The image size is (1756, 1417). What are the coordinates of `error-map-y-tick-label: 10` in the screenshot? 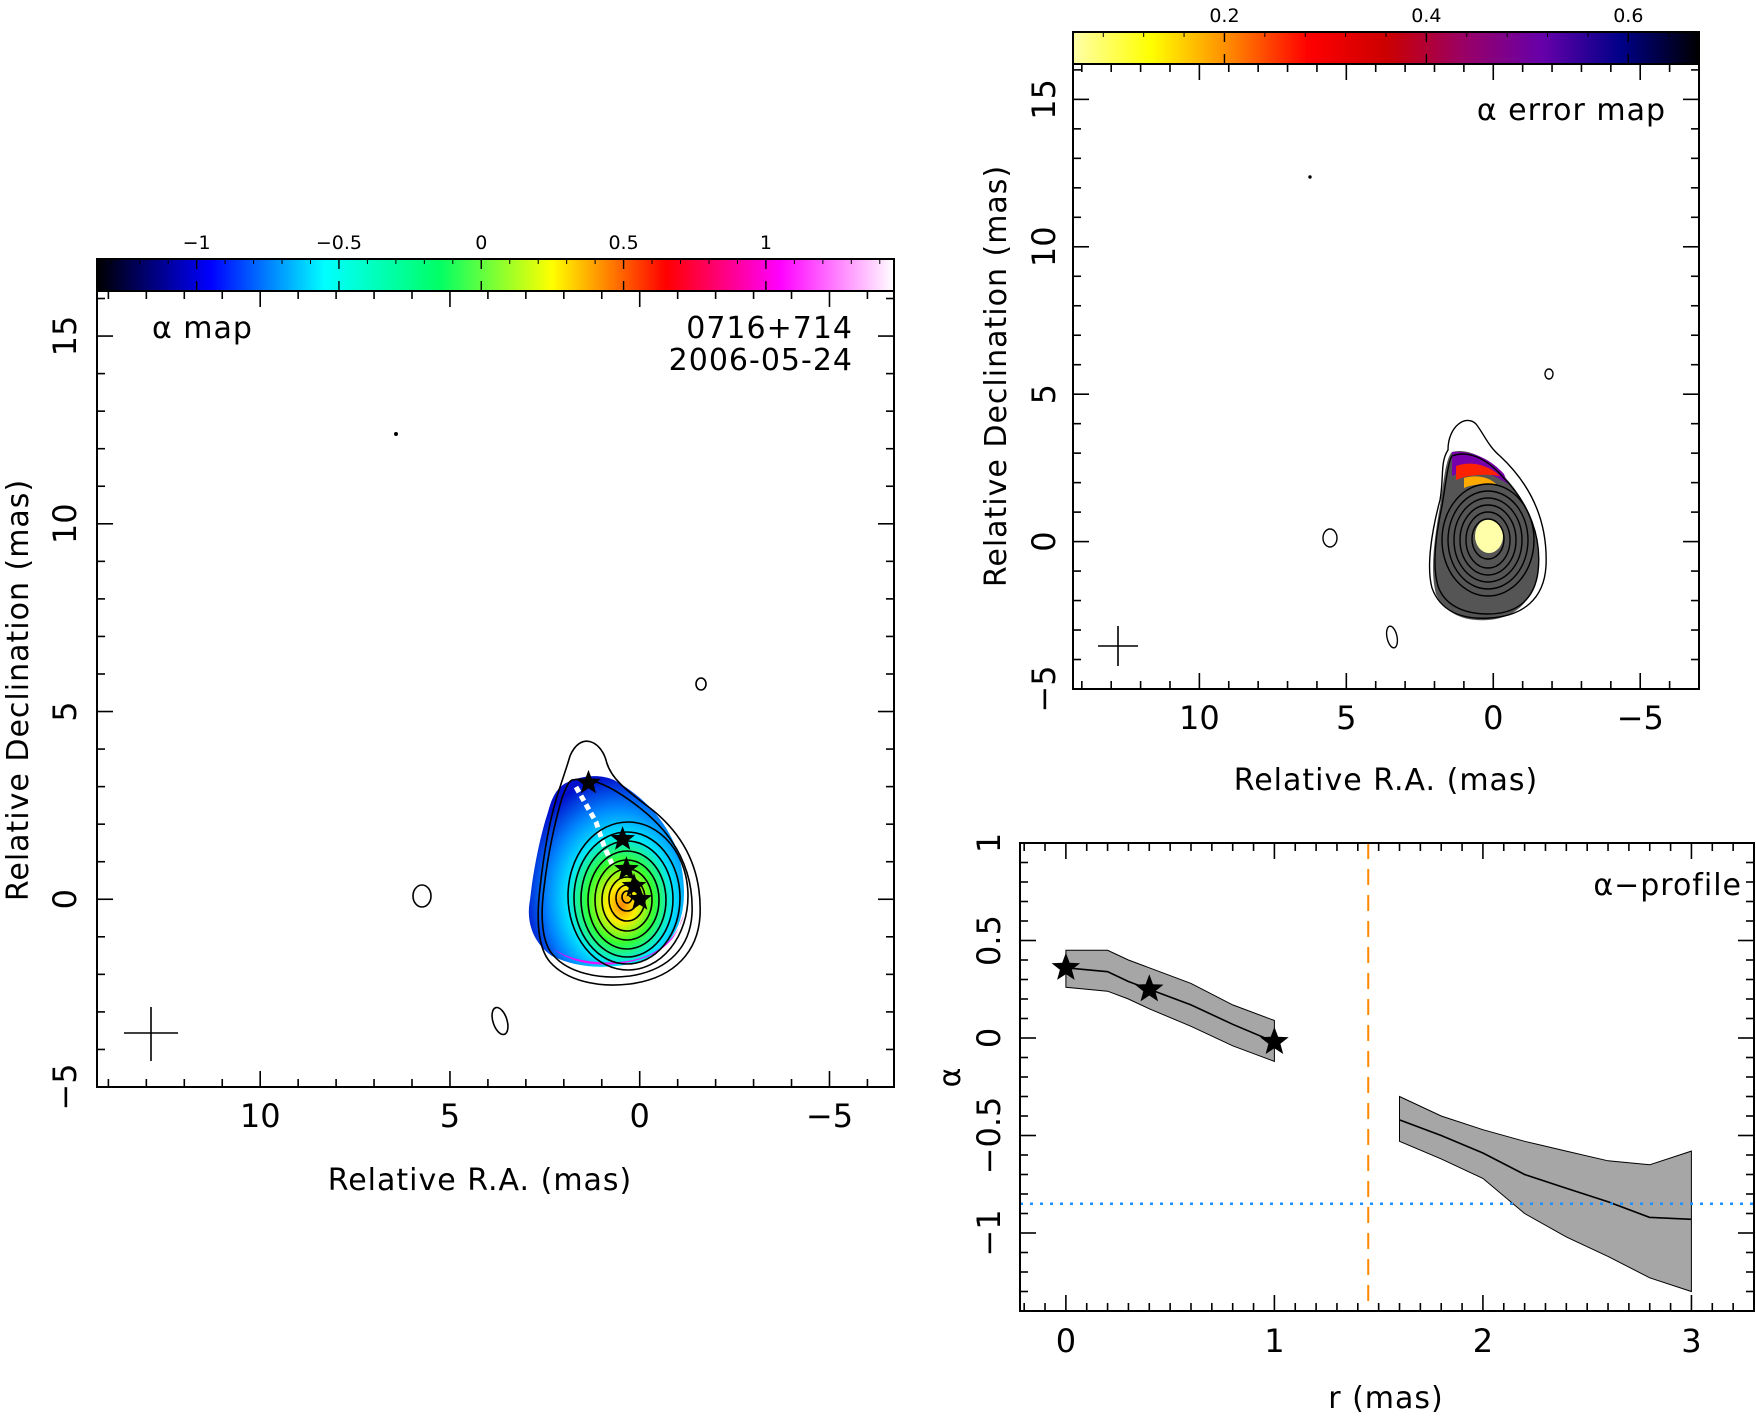 It's located at (1044, 246).